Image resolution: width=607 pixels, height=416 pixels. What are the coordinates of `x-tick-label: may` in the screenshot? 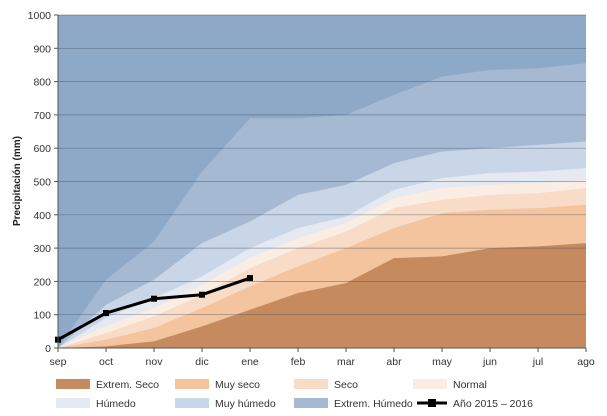 It's located at (442, 362).